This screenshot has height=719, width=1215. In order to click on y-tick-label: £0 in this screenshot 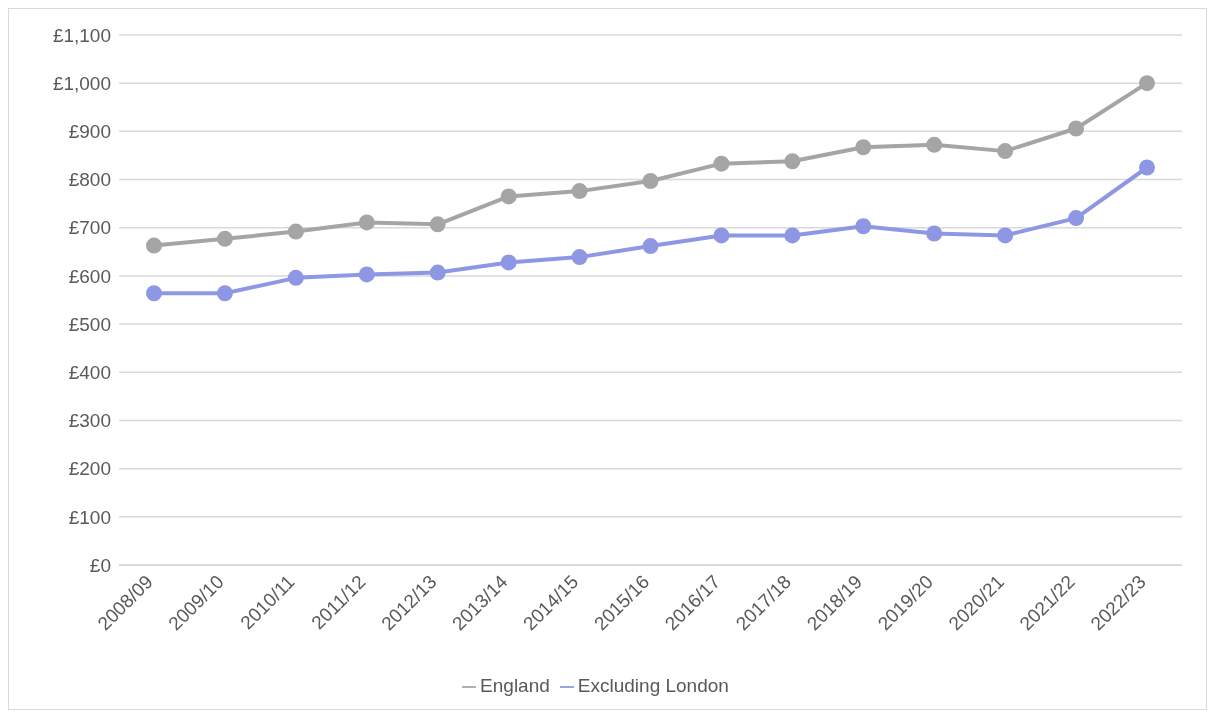, I will do `click(100, 565)`.